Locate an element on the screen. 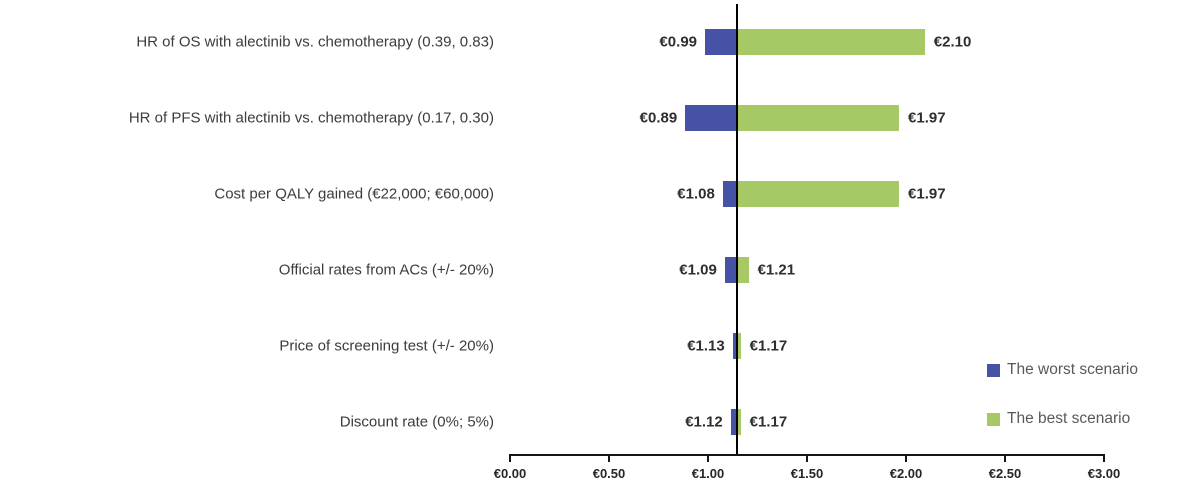 The height and width of the screenshot is (492, 1200). worst-value-label: €1.09 is located at coordinates (698, 270).